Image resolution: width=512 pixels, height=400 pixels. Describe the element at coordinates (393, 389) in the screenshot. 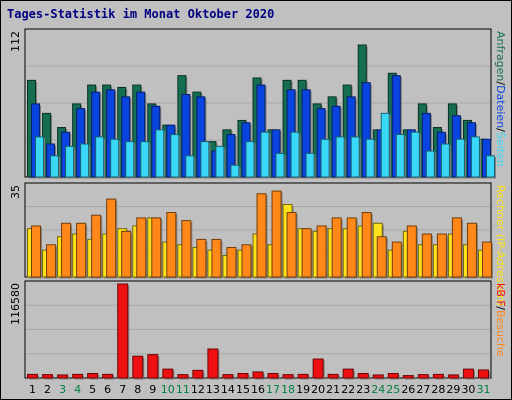

I see `x-tick-label-day-25: 25` at that location.